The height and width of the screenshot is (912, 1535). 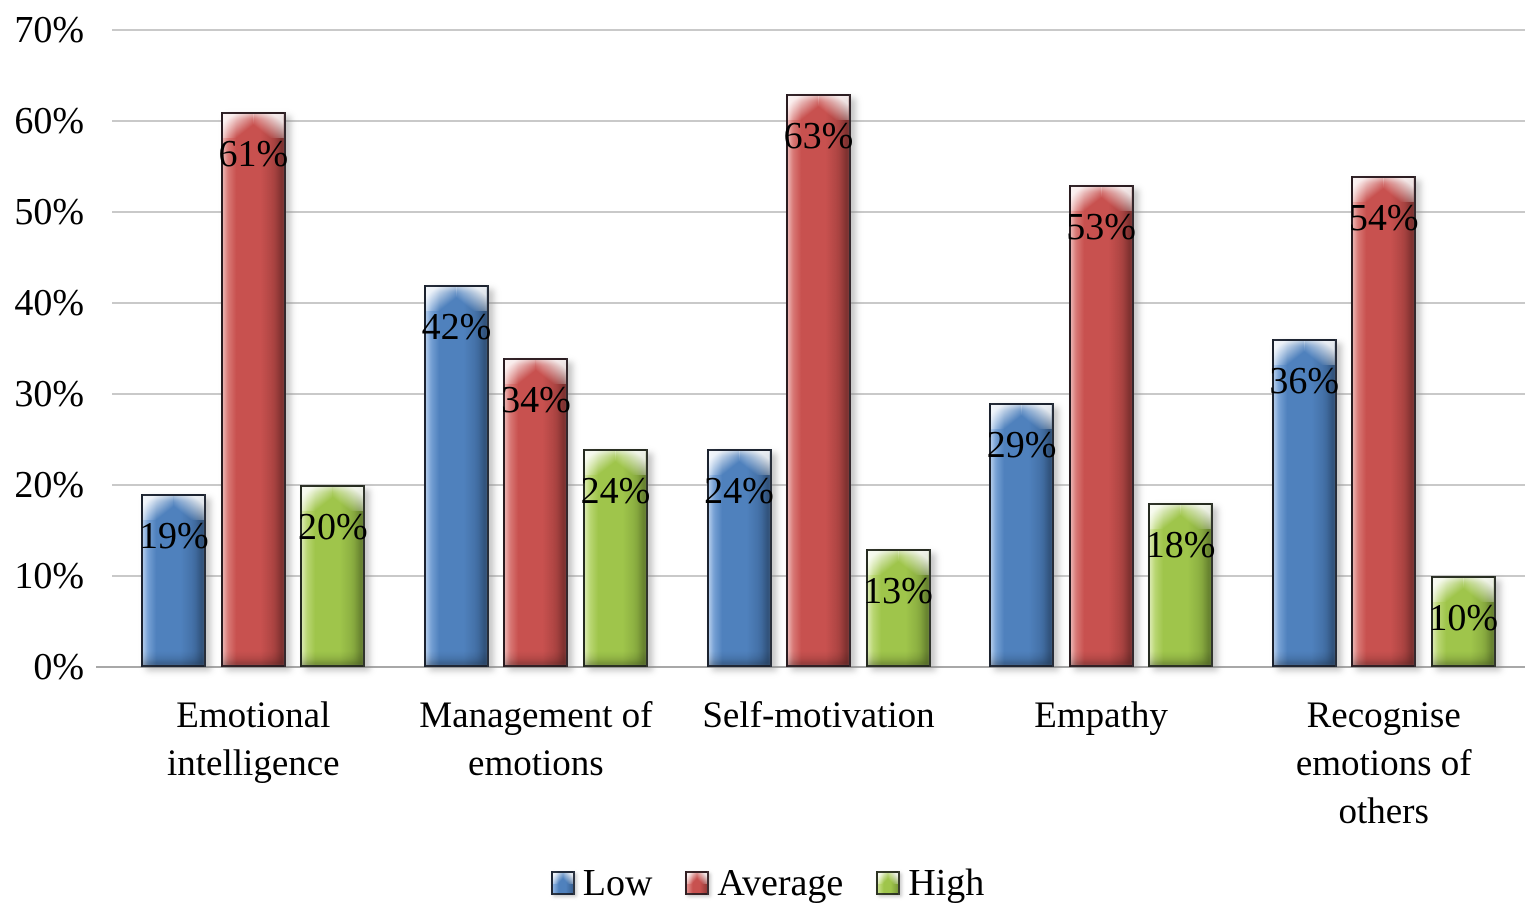 What do you see at coordinates (49, 212) in the screenshot?
I see `y-axis-tick-label: 50%` at bounding box center [49, 212].